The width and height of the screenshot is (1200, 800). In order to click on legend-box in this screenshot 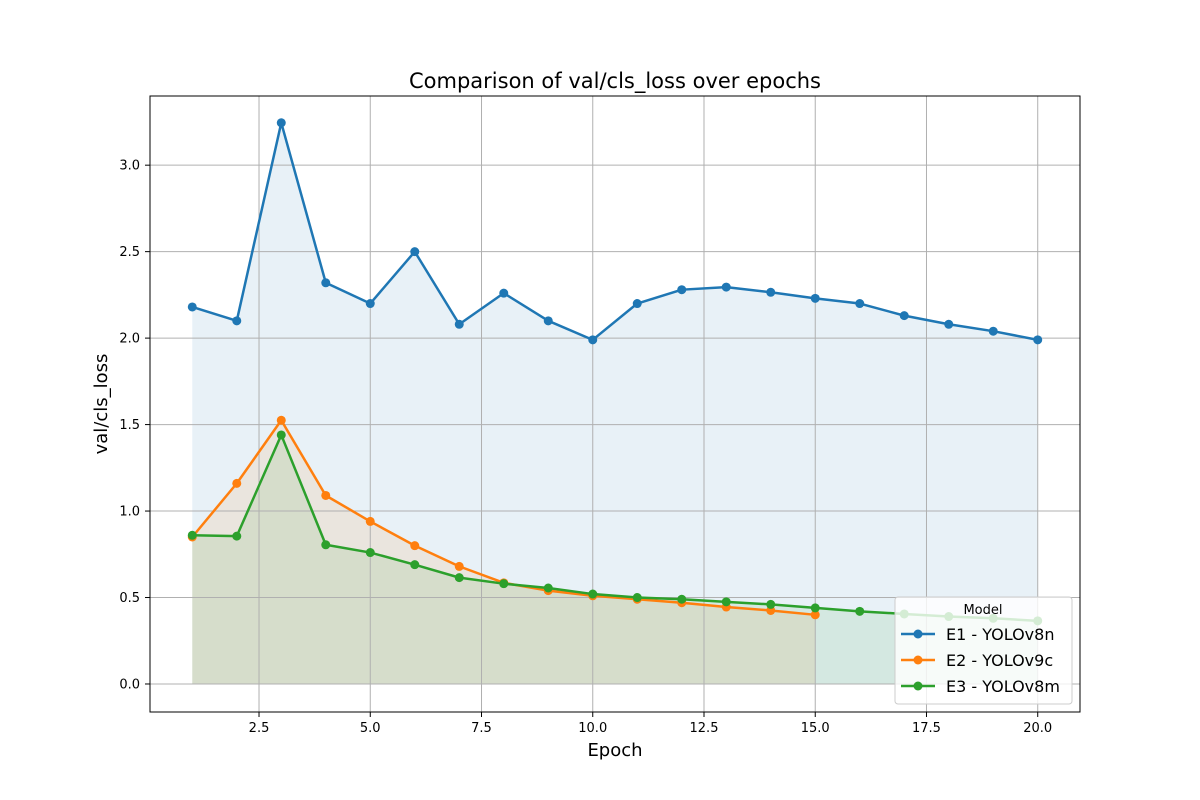, I will do `click(983, 650)`.